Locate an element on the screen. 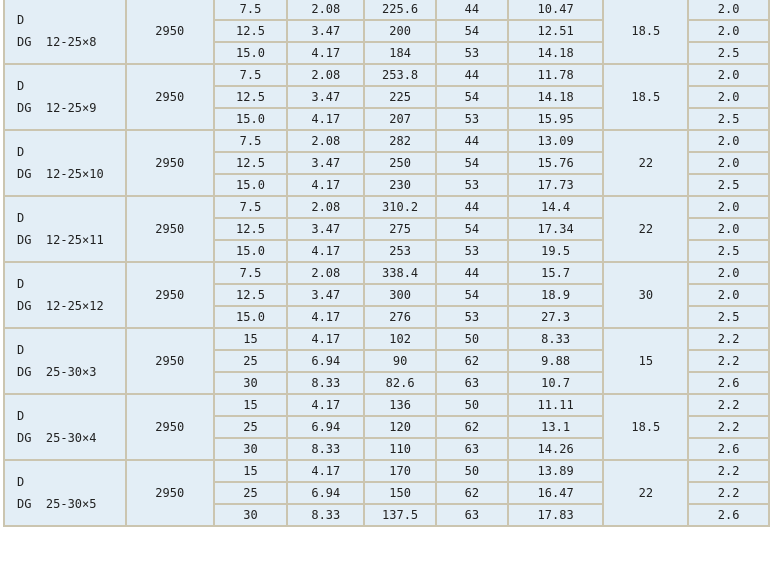 This screenshot has height=573, width=770. shaft-power-cell: 11.11 is located at coordinates (555, 405).